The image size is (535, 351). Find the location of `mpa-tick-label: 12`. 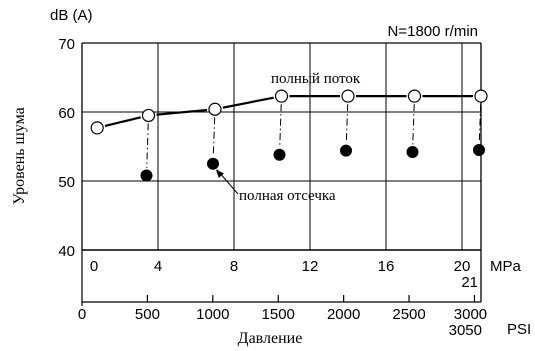

mpa-tick-label: 12 is located at coordinates (310, 266).